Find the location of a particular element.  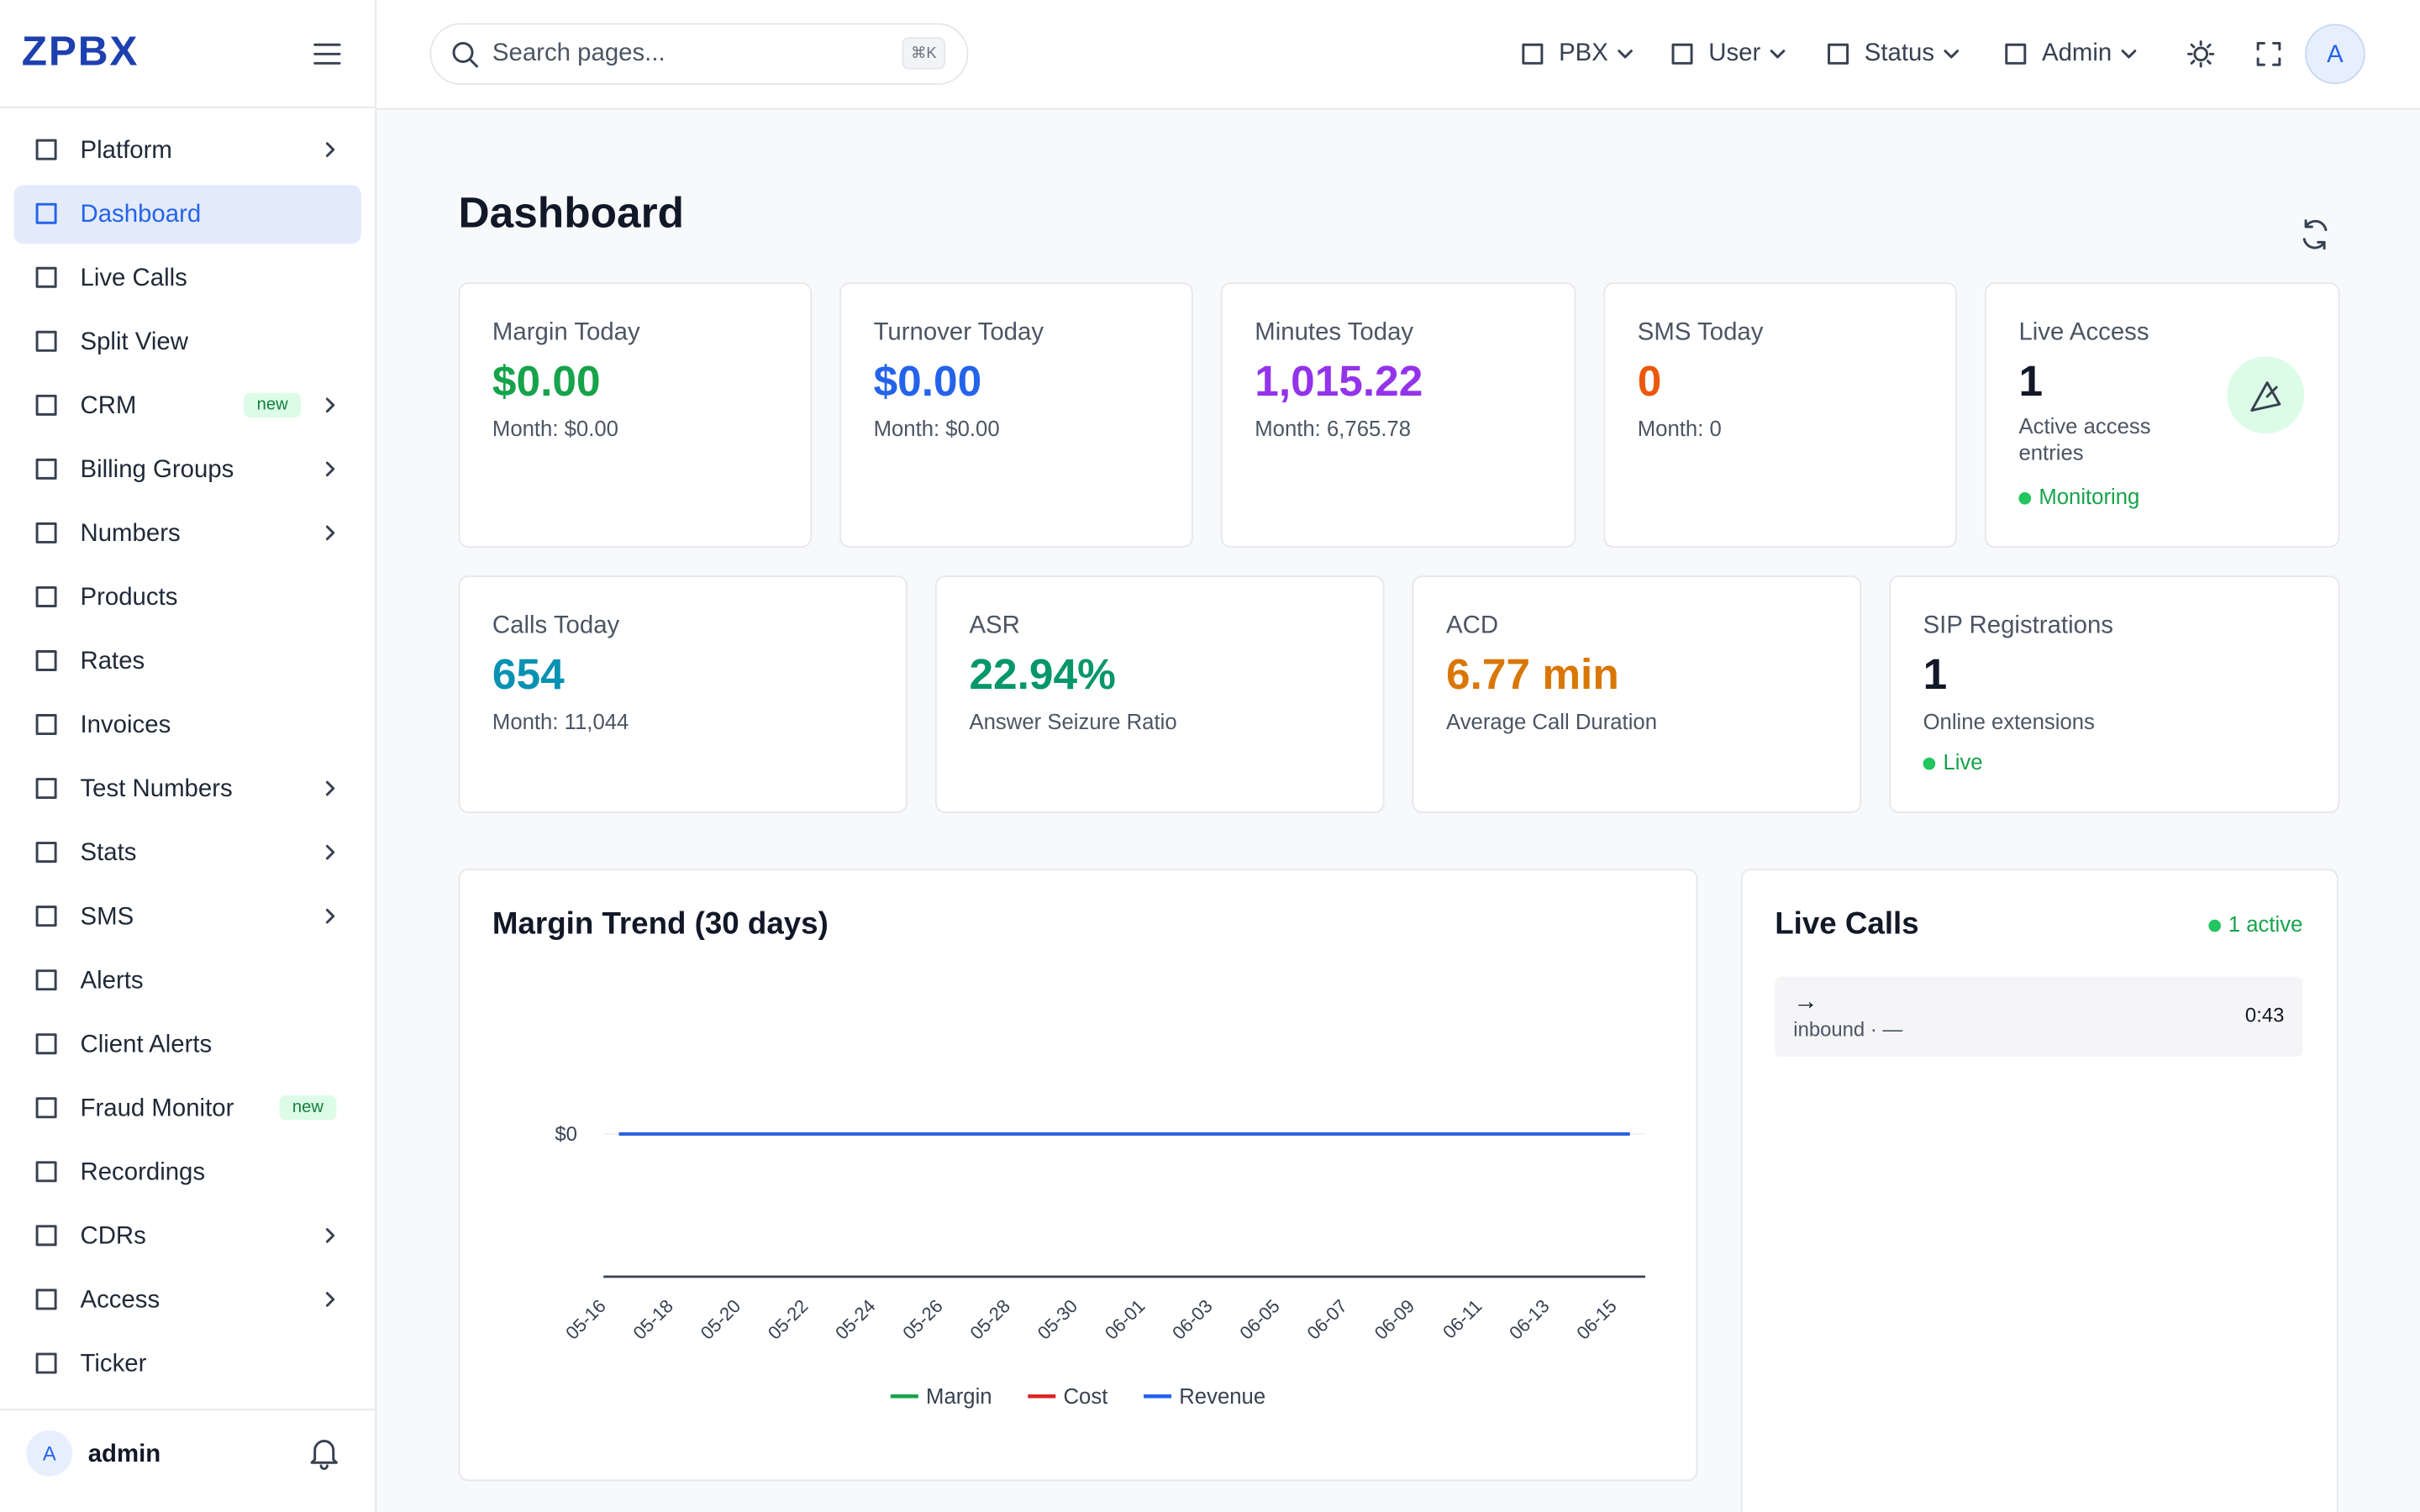

nav-item: CRM is located at coordinates (109, 405).